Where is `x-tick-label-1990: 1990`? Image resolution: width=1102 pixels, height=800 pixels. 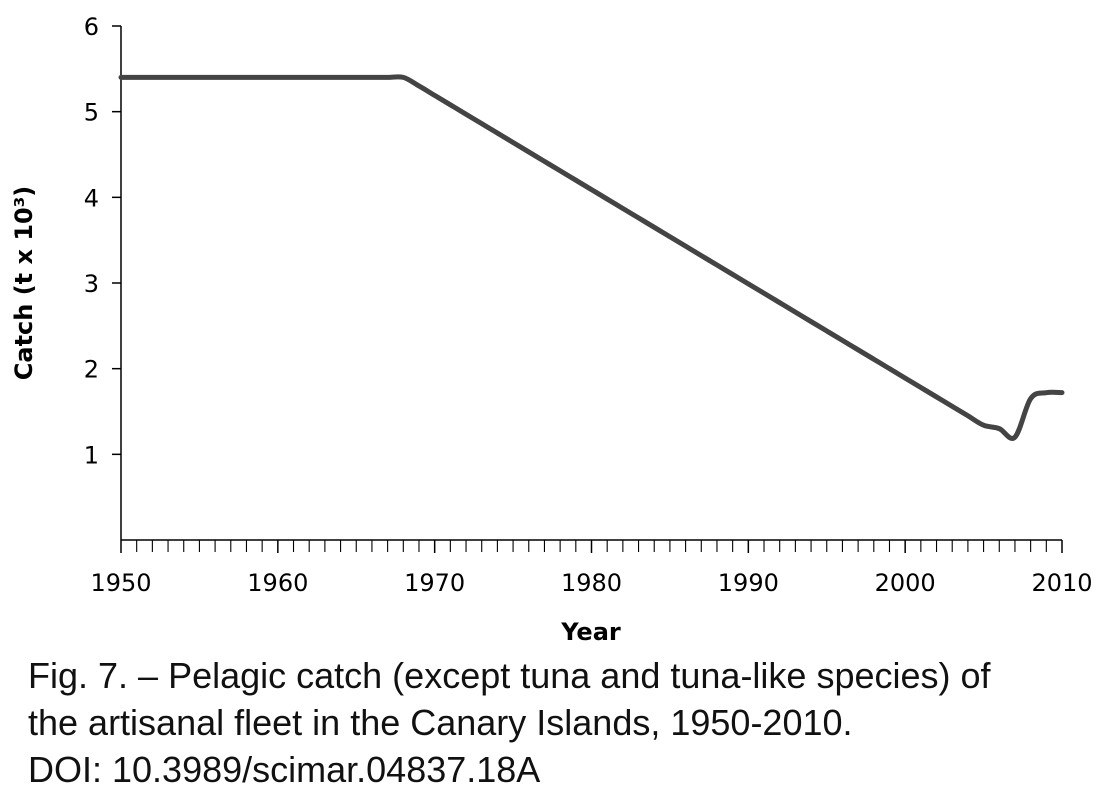
x-tick-label-1990: 1990 is located at coordinates (748, 583).